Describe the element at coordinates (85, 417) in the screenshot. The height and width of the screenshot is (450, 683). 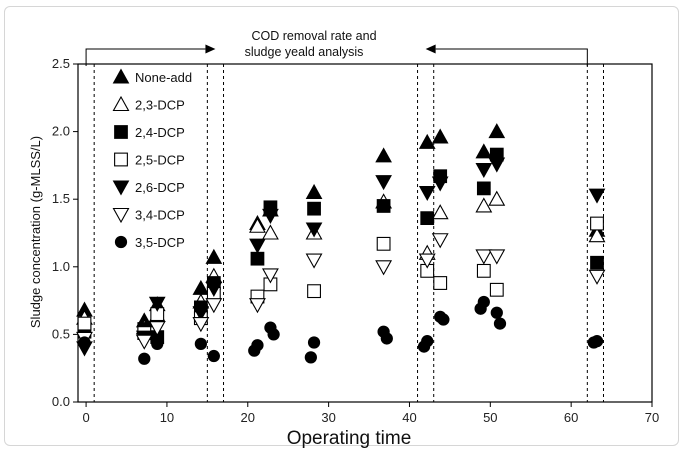
I see `x-tick-label: 0` at that location.